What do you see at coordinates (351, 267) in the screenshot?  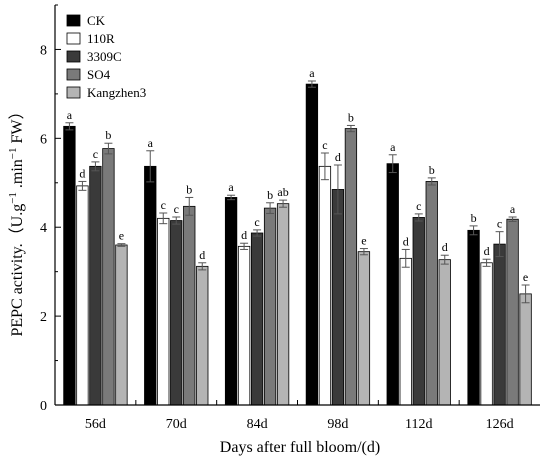 I see `bar-so4-98d` at bounding box center [351, 267].